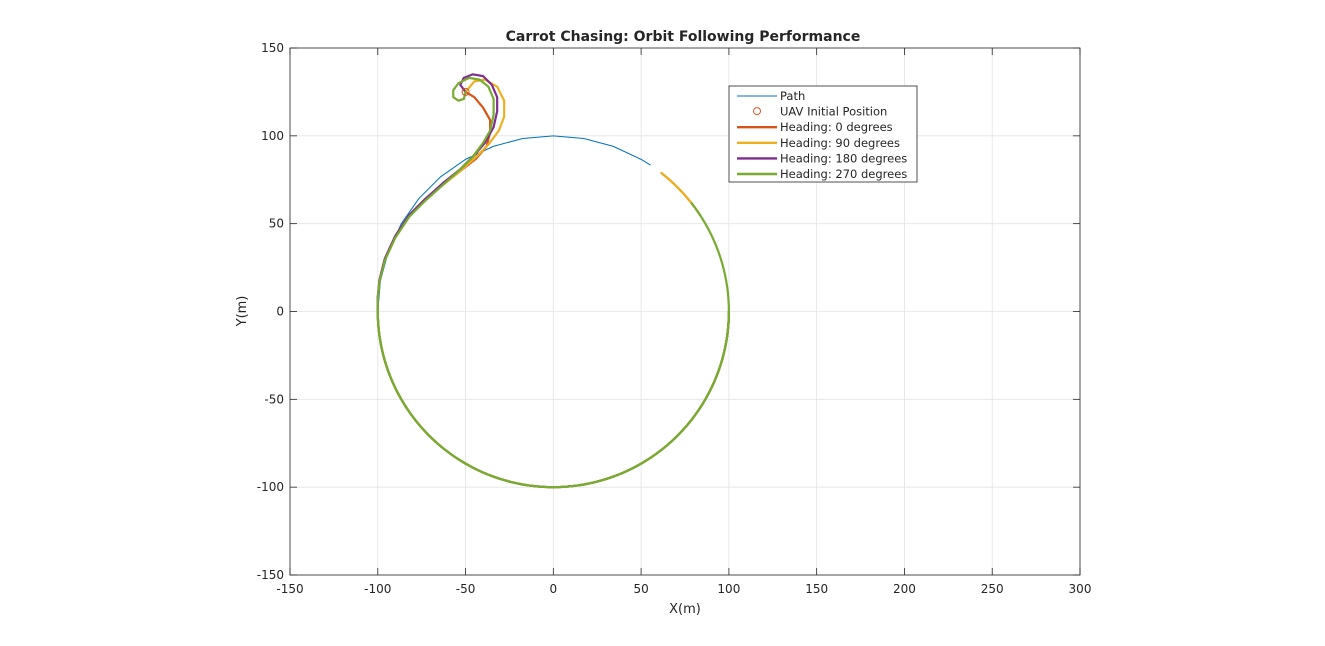 The width and height of the screenshot is (1325, 646). I want to click on x-tick-label: 300, so click(1080, 589).